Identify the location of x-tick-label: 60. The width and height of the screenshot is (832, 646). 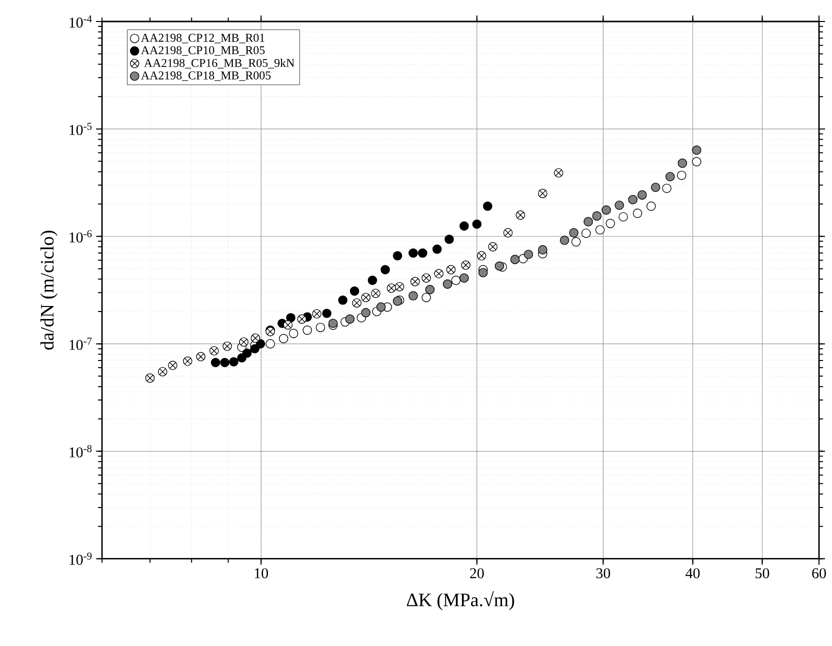
(819, 573).